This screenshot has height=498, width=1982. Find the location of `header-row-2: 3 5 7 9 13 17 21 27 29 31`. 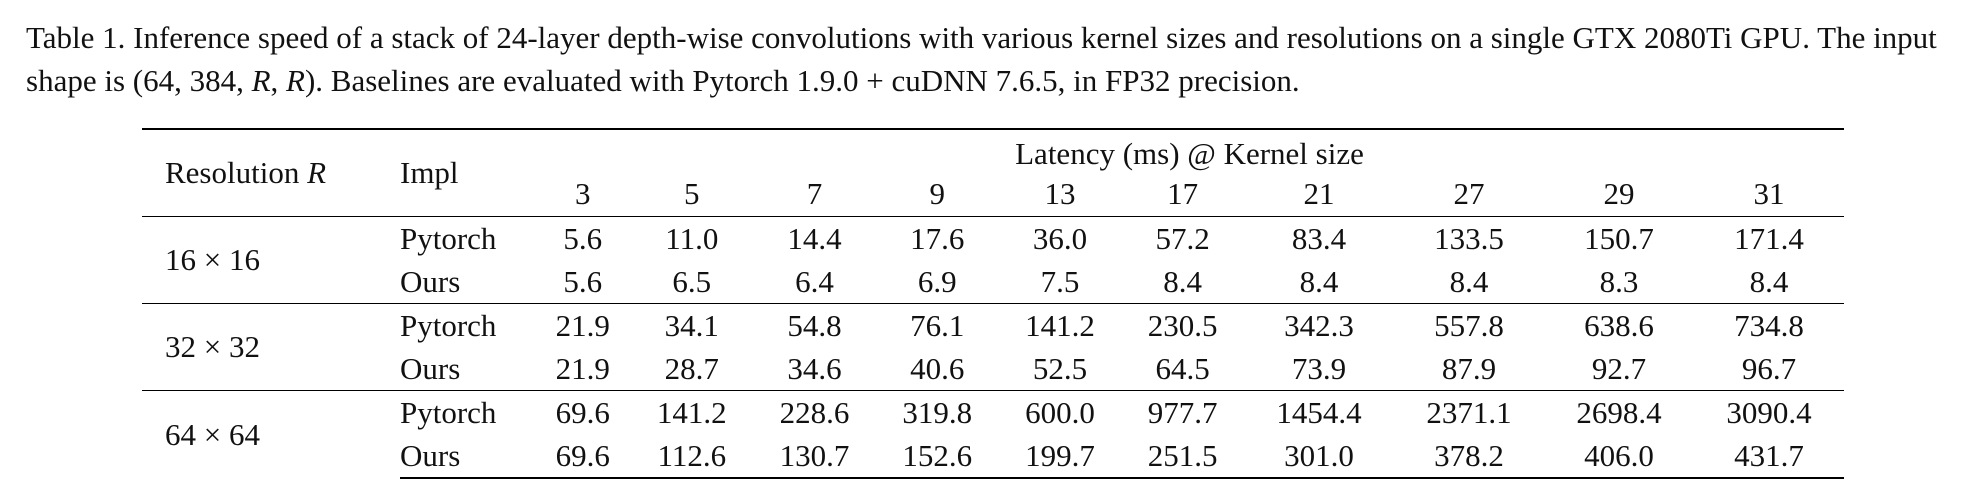

header-row-2: 3 5 7 9 13 17 21 27 29 31 is located at coordinates (993, 194).